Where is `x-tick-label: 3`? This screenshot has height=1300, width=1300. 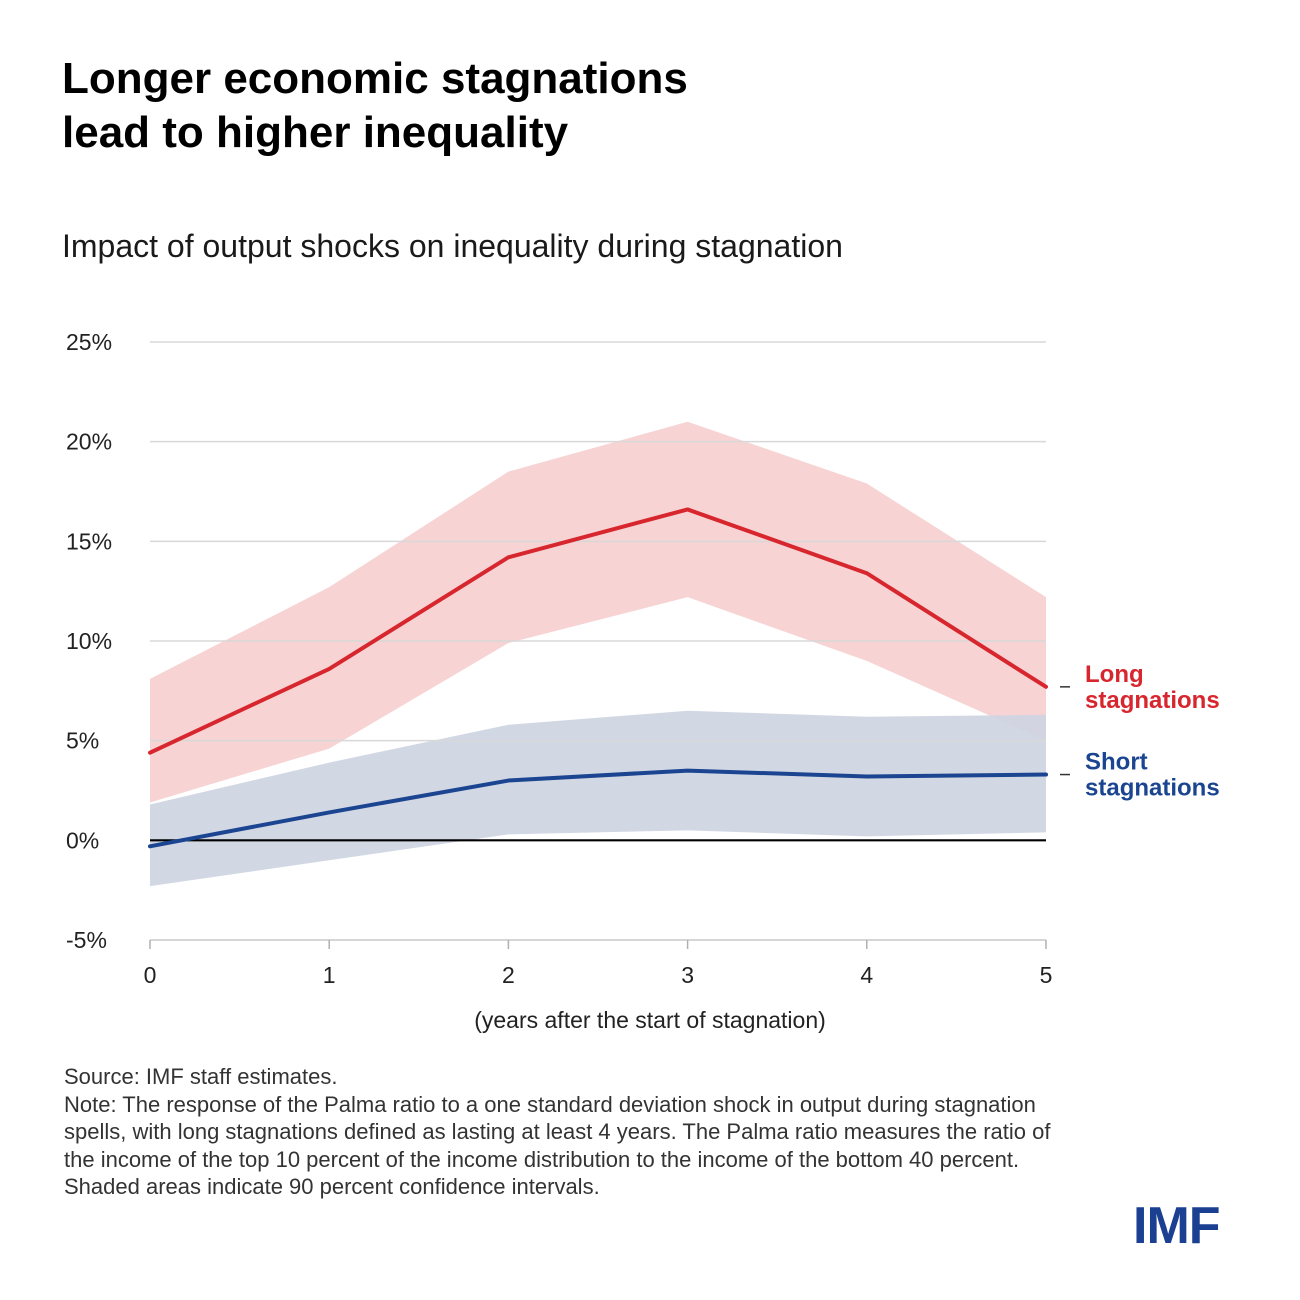
x-tick-label: 3 is located at coordinates (687, 975).